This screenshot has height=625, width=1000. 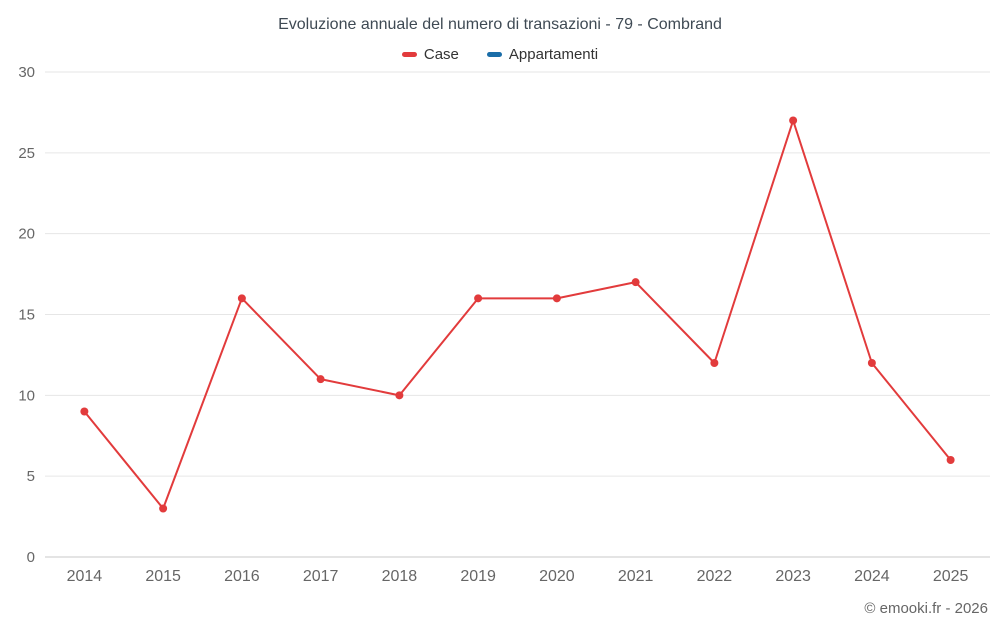 I want to click on legend-label-case: Case, so click(x=441, y=54).